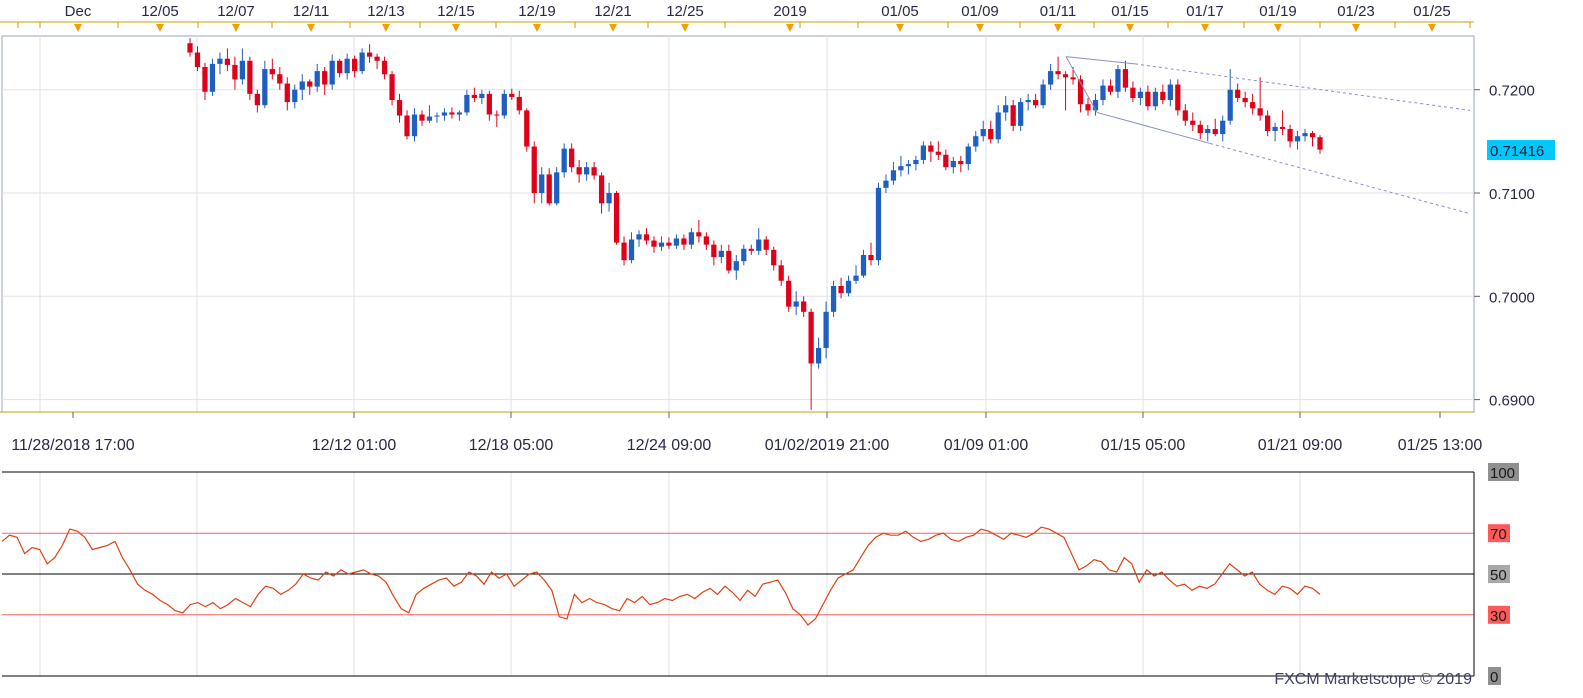 This screenshot has width=1583, height=698. Describe the element at coordinates (1278, 11) in the screenshot. I see `top-date-label: 01/19` at that location.